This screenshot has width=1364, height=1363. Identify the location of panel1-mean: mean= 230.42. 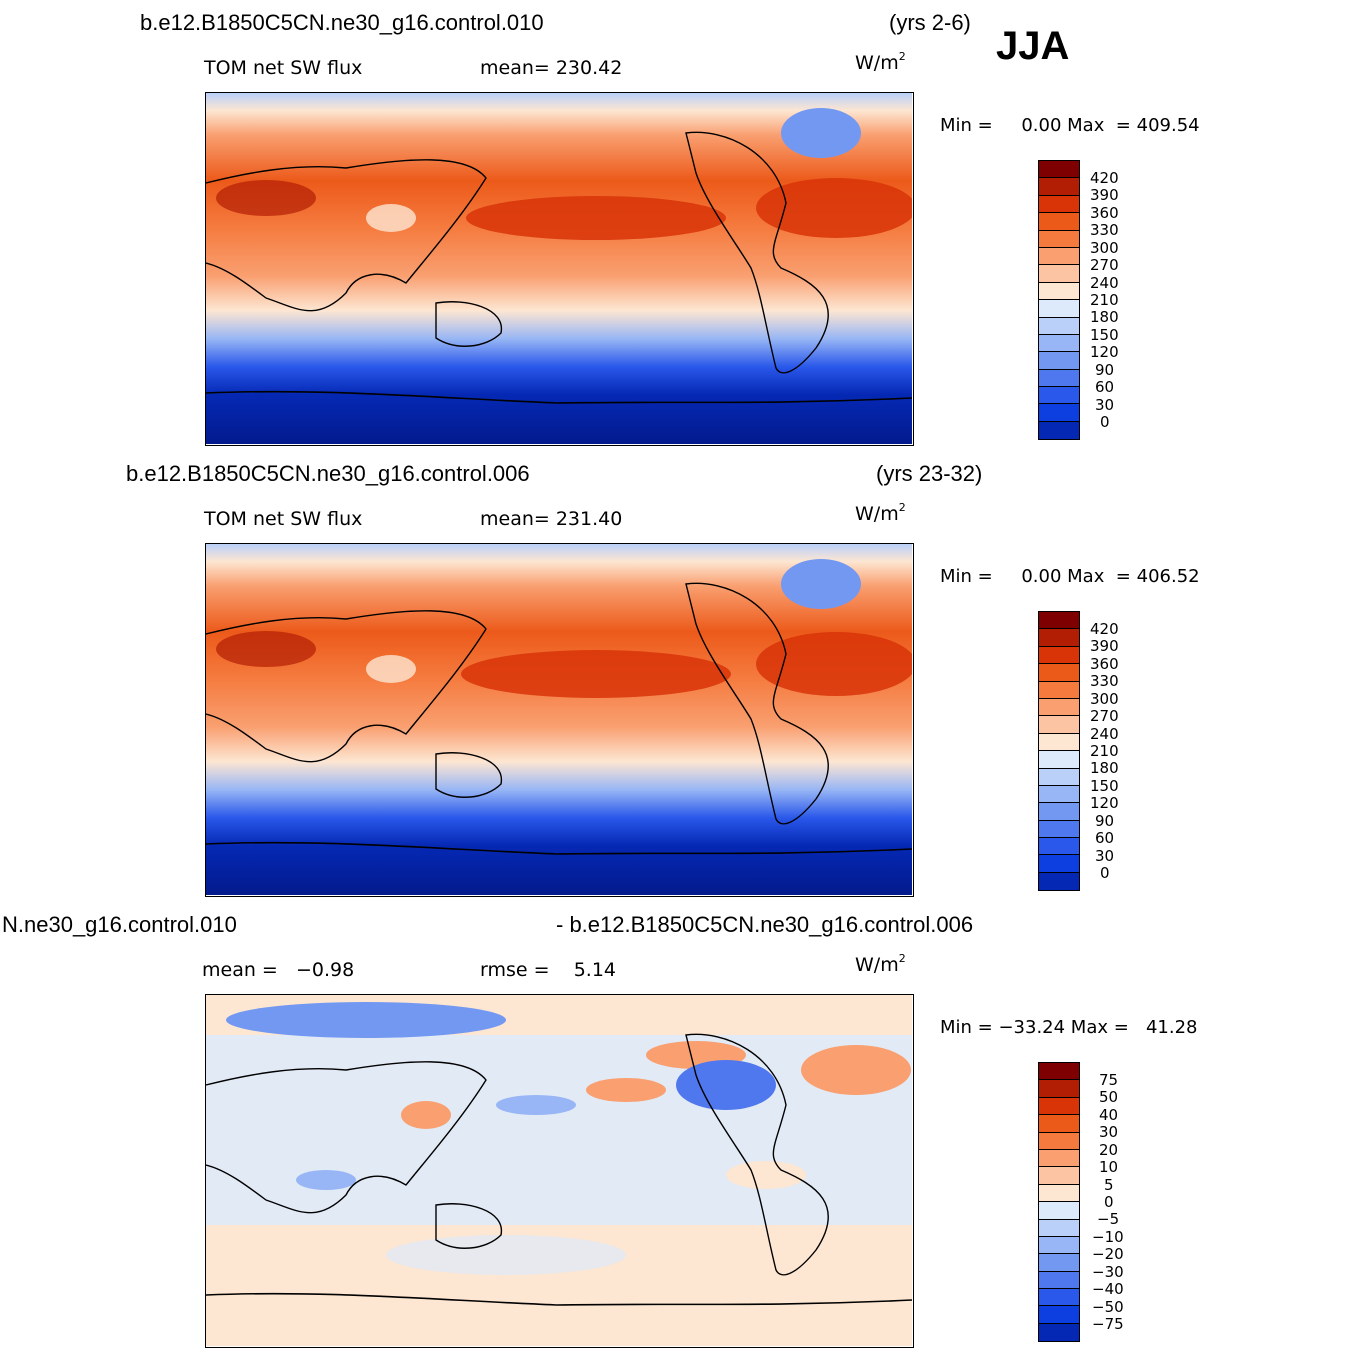
(551, 68).